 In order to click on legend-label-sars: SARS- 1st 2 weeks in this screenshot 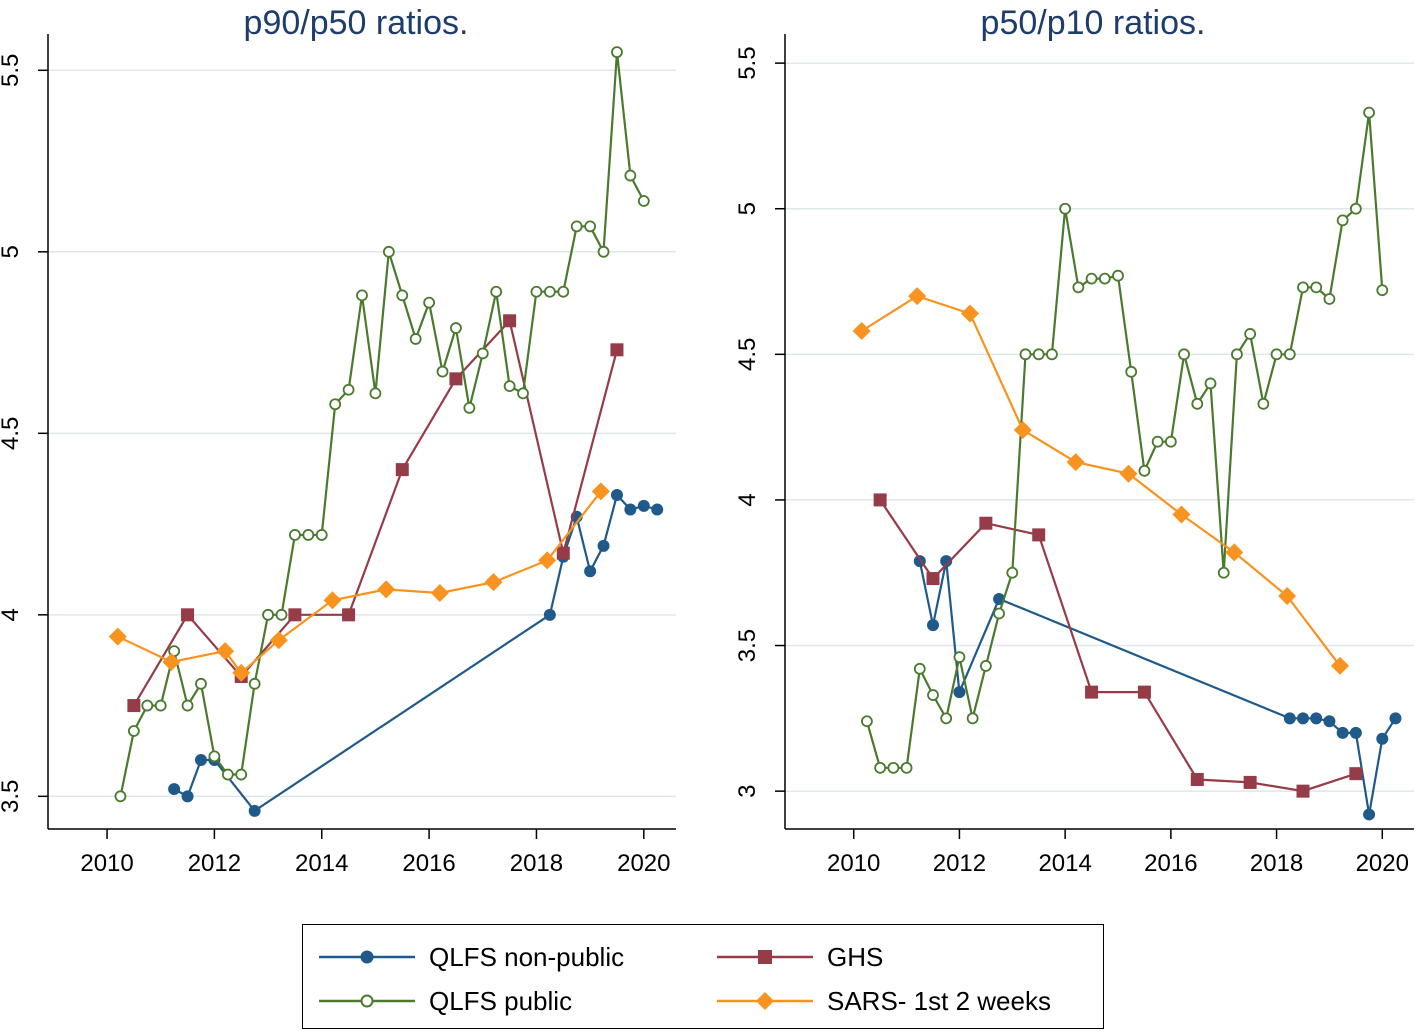, I will do `click(939, 1000)`.